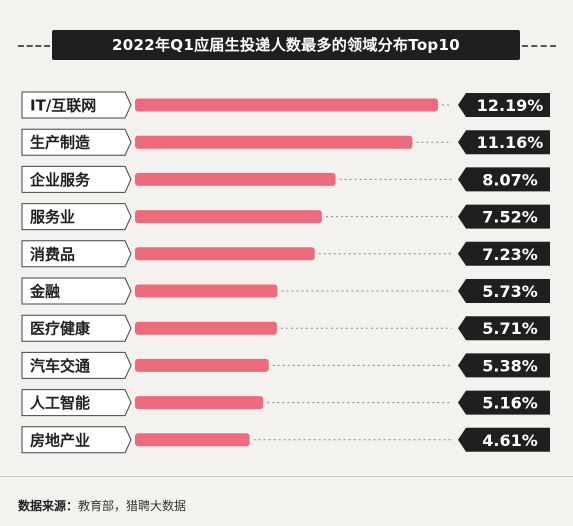  I want to click on data-source-text: 教育部，猎聘大数据, so click(132, 506).